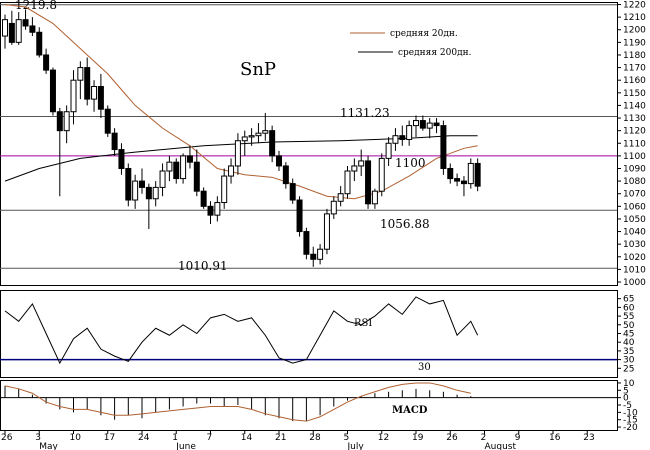 The image size is (650, 450). I want to click on rsi-30-label: 30, so click(424, 367).